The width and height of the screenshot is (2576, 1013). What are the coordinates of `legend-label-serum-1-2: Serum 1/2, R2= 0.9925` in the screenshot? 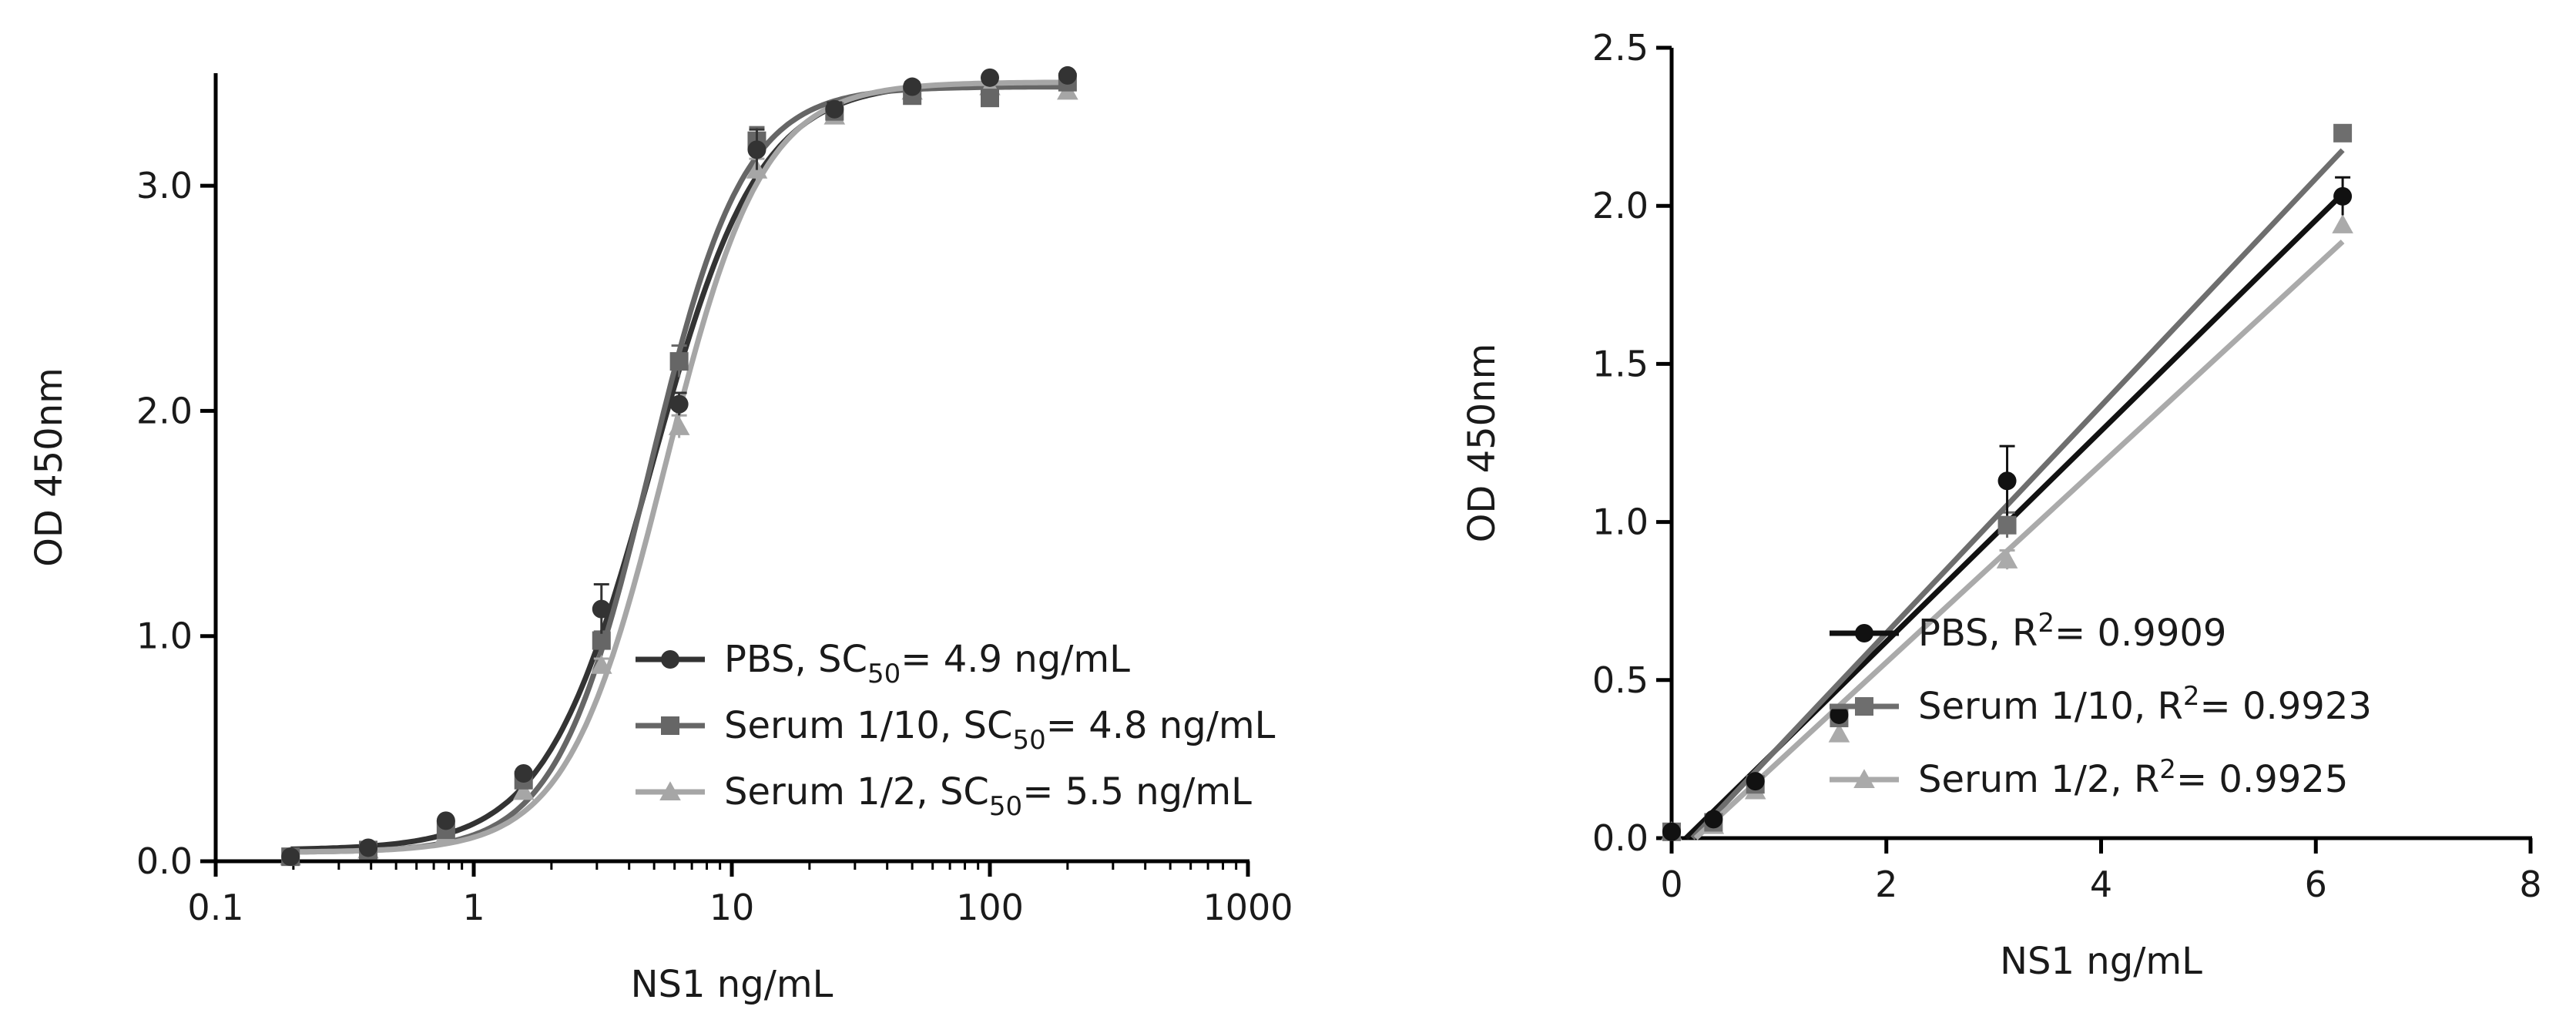 It's located at (2133, 777).